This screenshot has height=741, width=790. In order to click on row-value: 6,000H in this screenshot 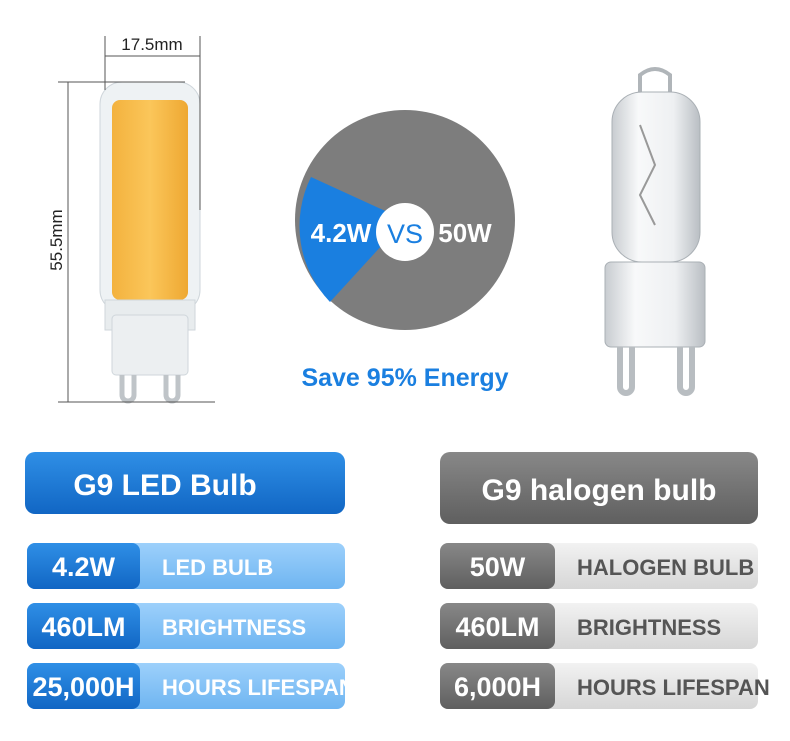, I will do `click(497, 687)`.